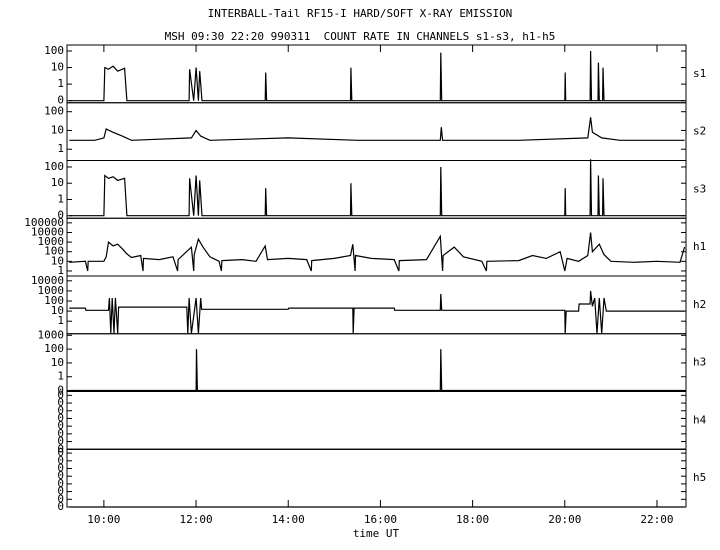  I want to click on x-tick-label: 22:00, so click(656, 519).